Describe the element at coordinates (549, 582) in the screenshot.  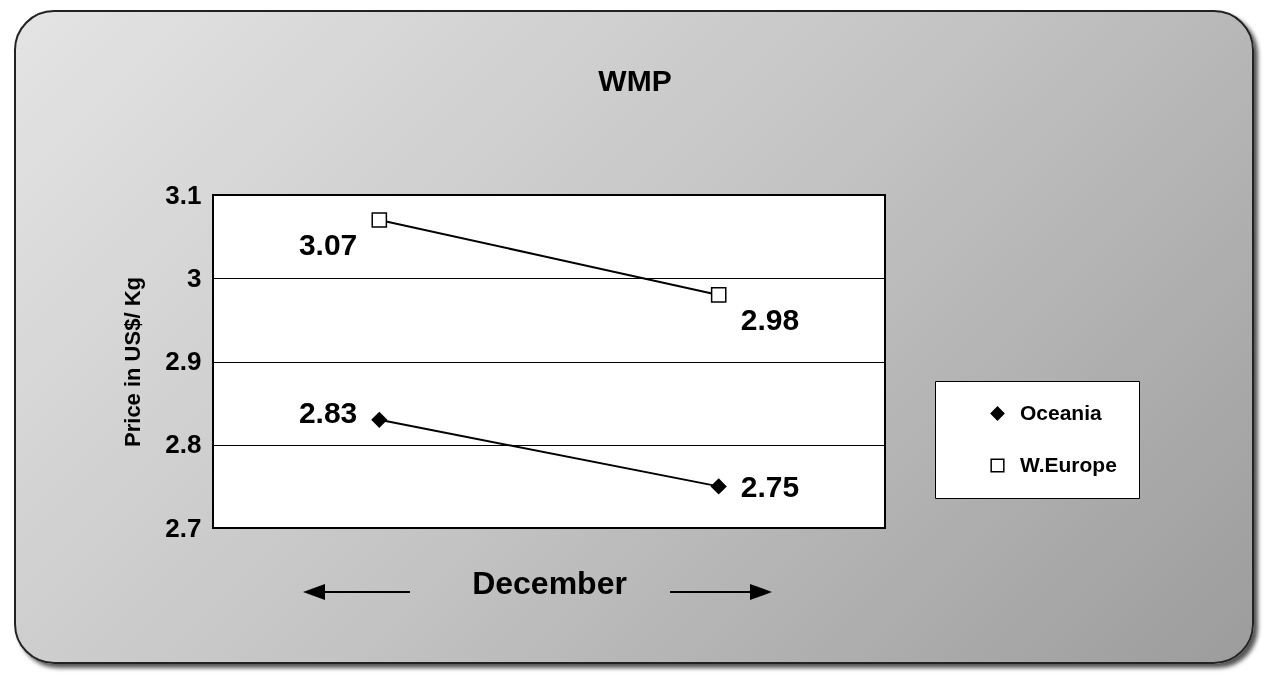
I see `x-axis-title: December` at that location.